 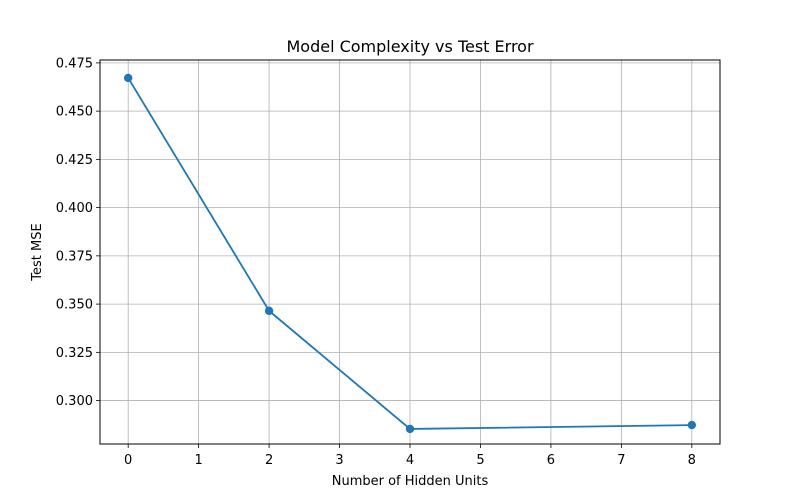 I want to click on y-axis-label: Test MSE, so click(x=37, y=252).